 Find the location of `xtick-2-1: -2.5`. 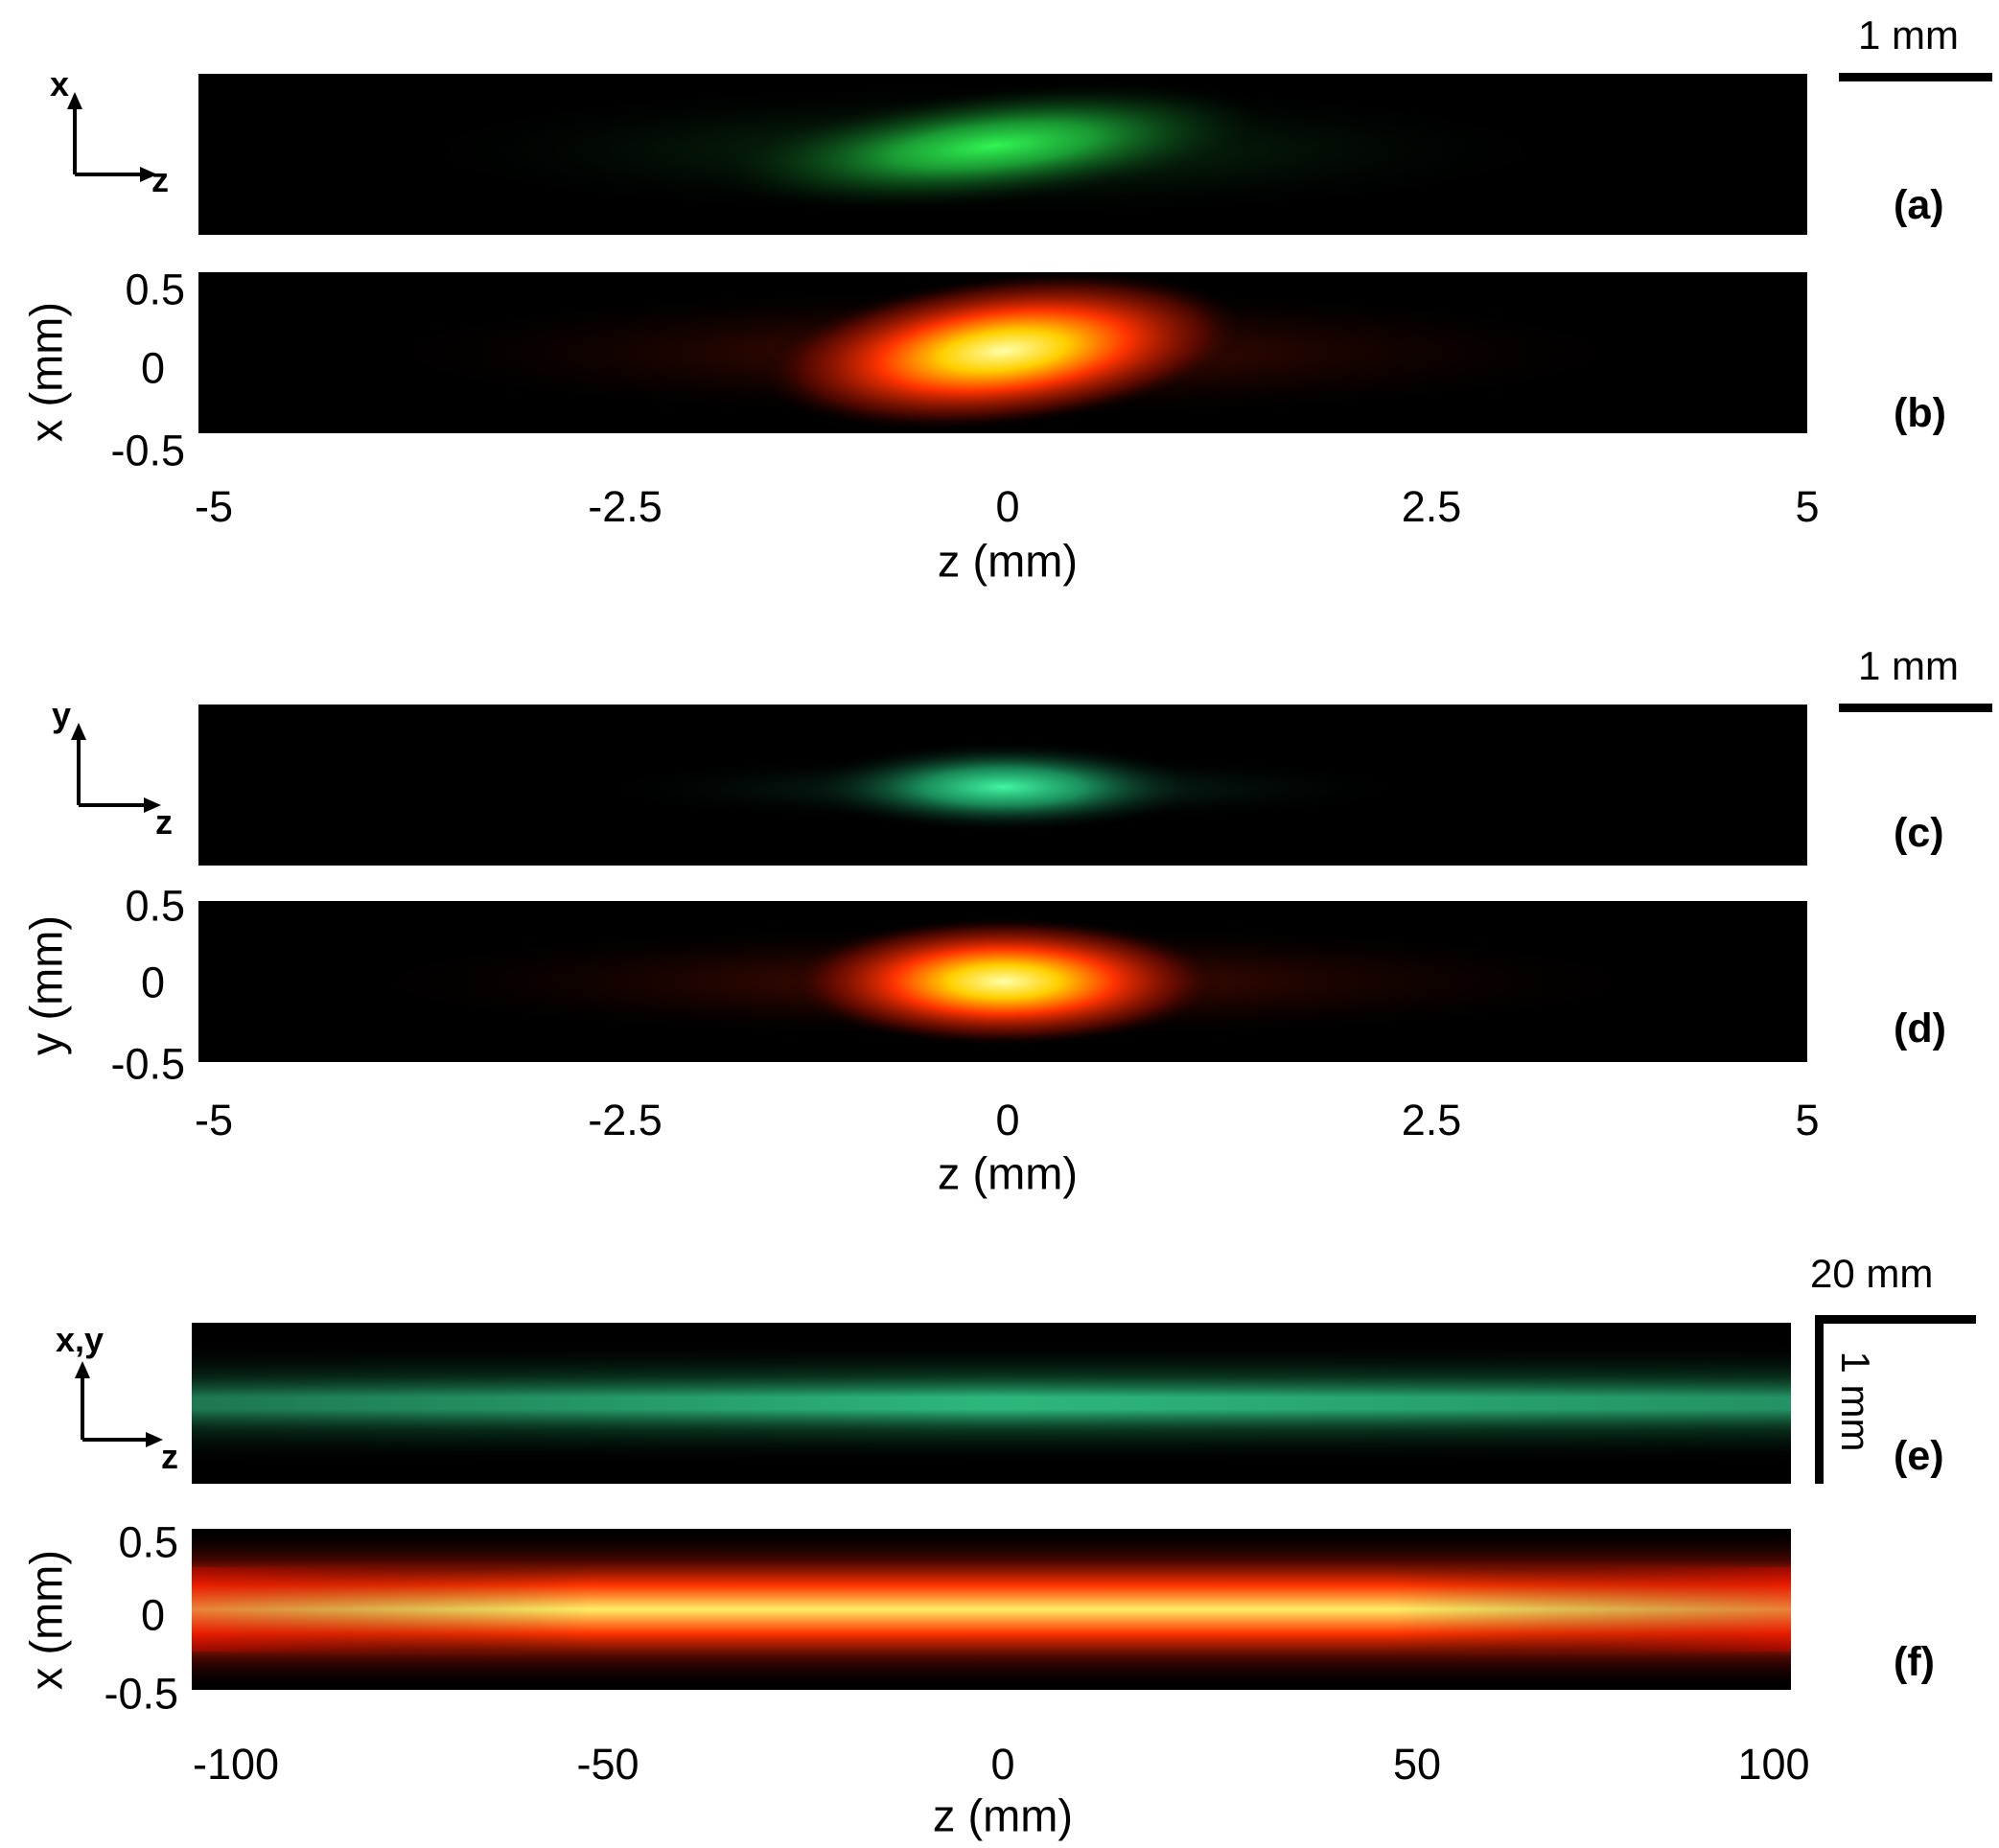

xtick-2-1: -2.5 is located at coordinates (625, 1120).